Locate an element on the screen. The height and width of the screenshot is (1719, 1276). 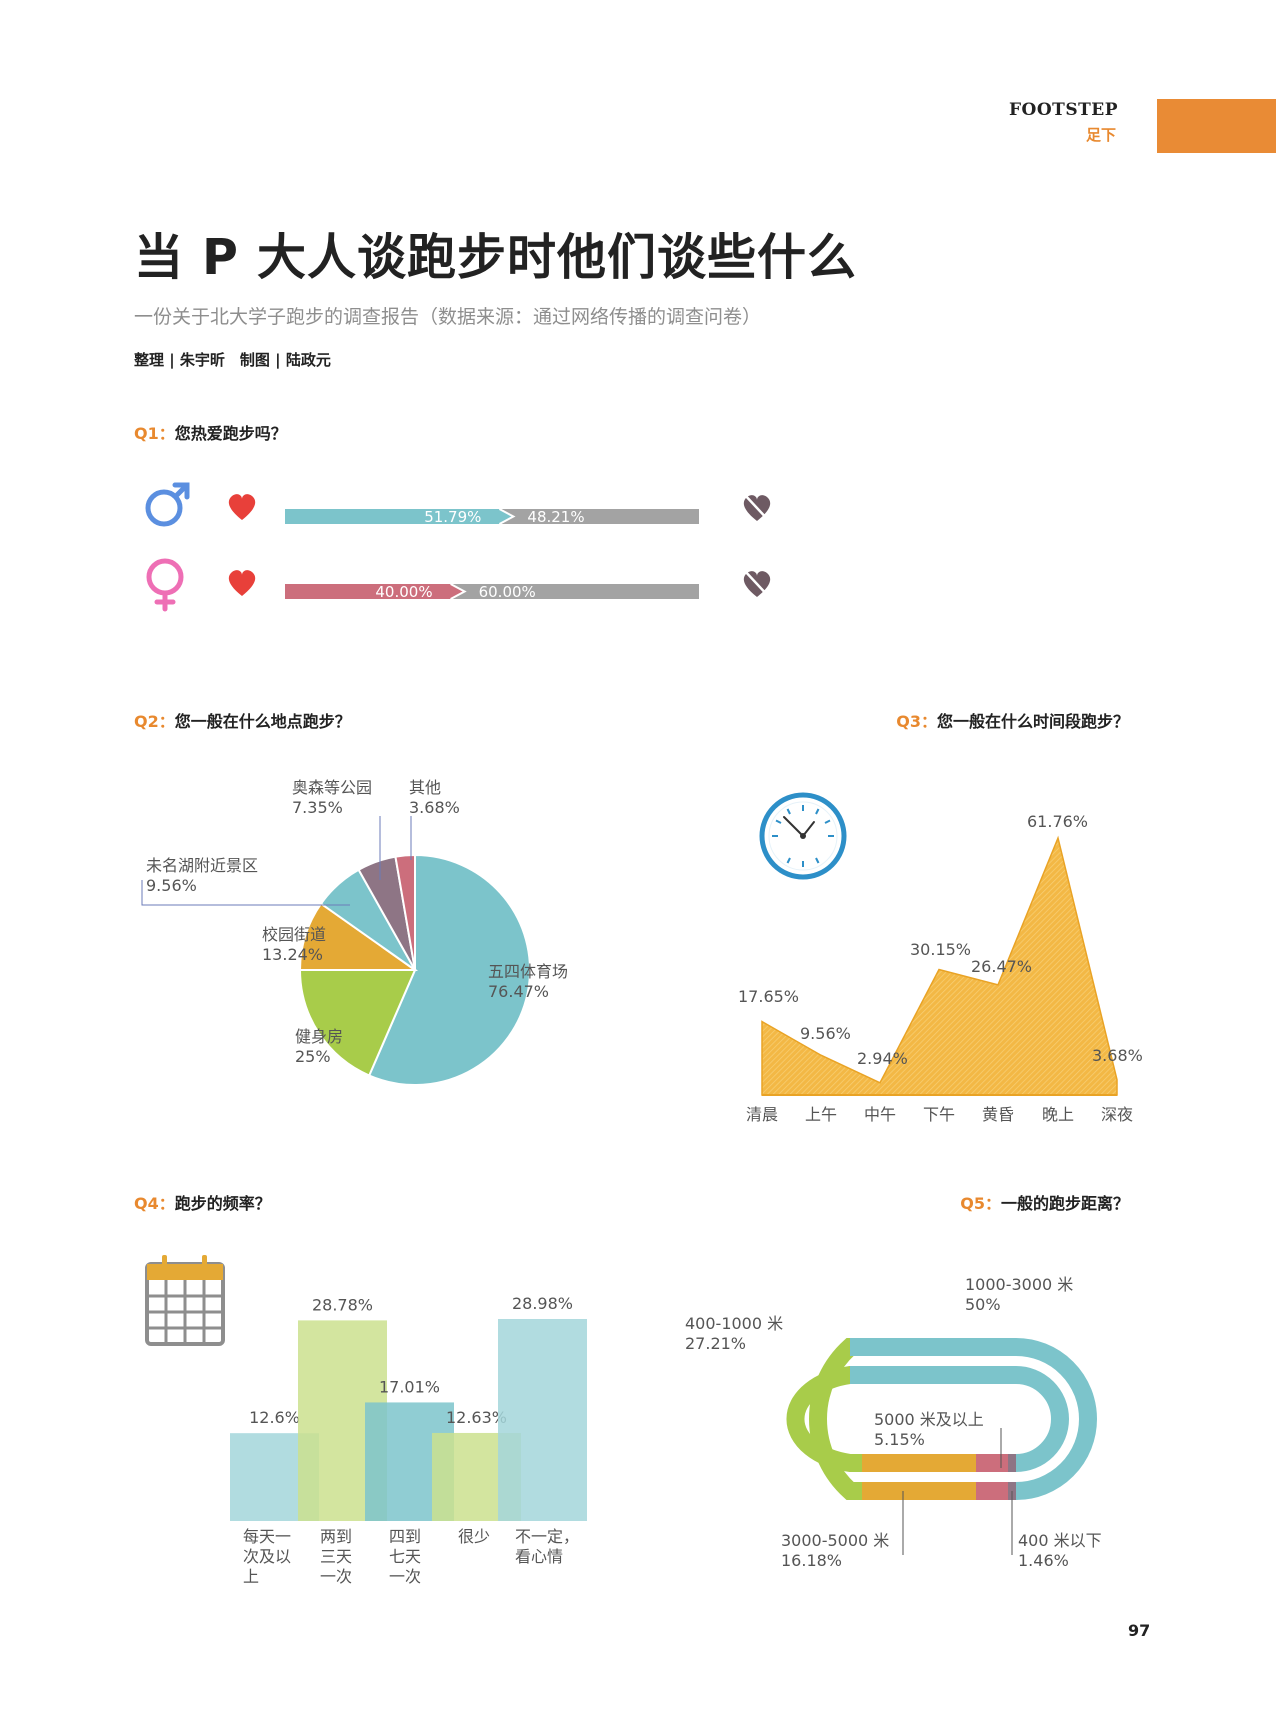
q3-x-tick-5: 晚上 is located at coordinates (1058, 1114).